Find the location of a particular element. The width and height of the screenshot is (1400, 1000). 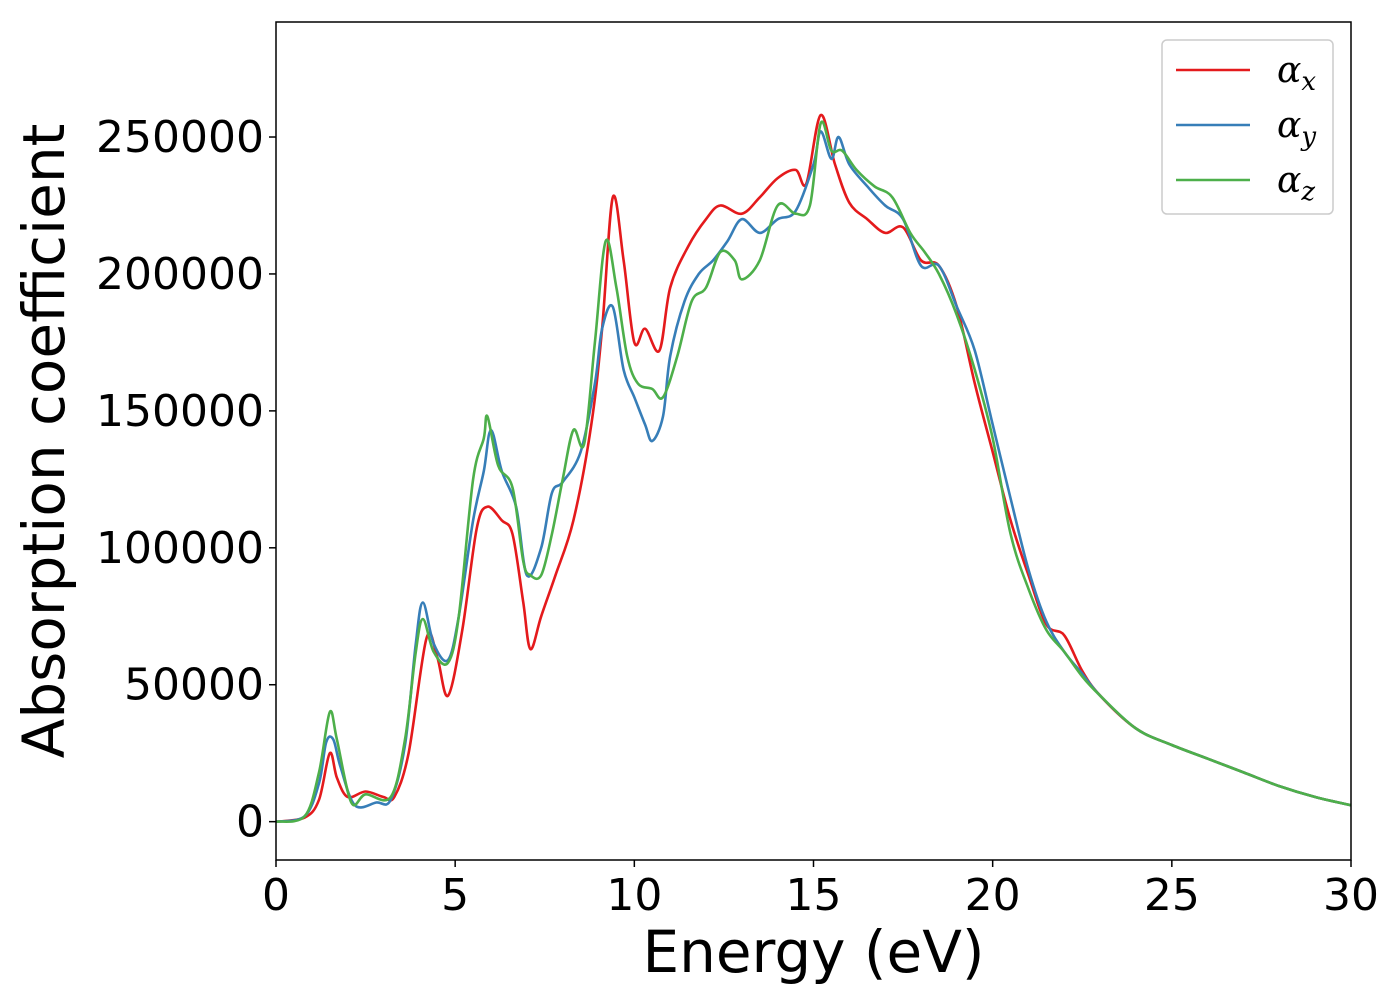

x-tick-label: 25 is located at coordinates (1172, 895).